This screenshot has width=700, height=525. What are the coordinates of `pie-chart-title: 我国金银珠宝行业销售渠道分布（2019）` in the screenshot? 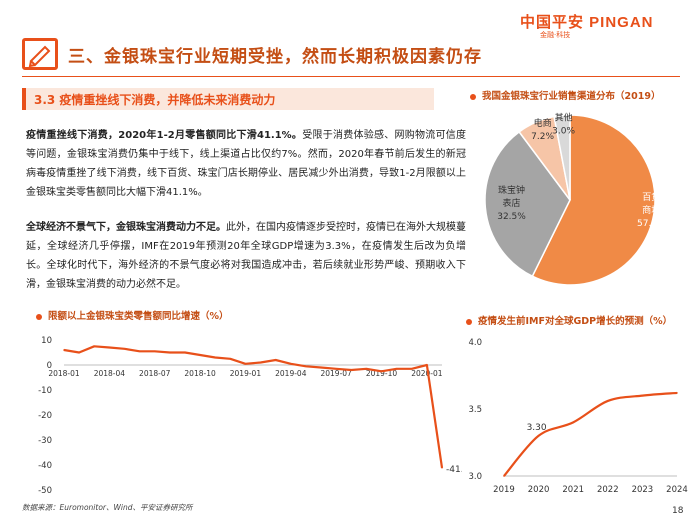 It's located at (565, 95).